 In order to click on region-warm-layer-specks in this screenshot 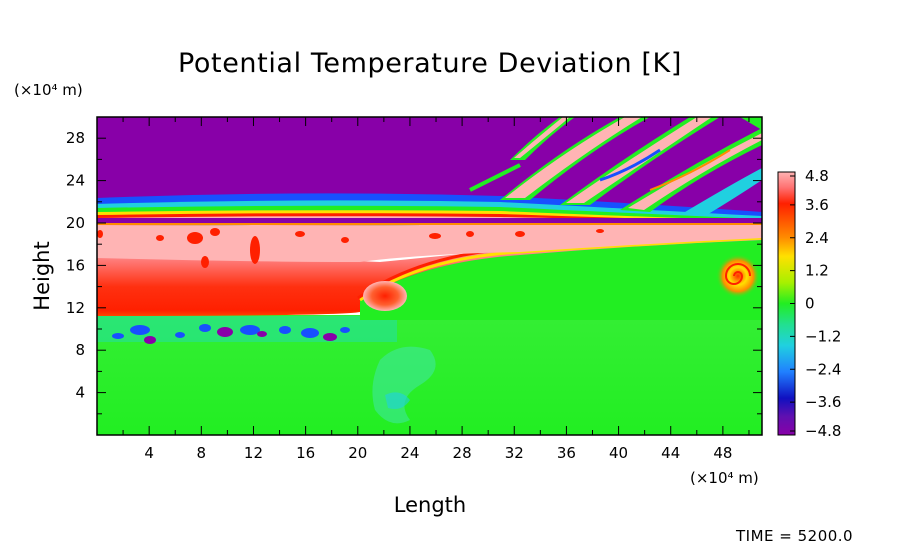, I will do `click(350, 248)`.